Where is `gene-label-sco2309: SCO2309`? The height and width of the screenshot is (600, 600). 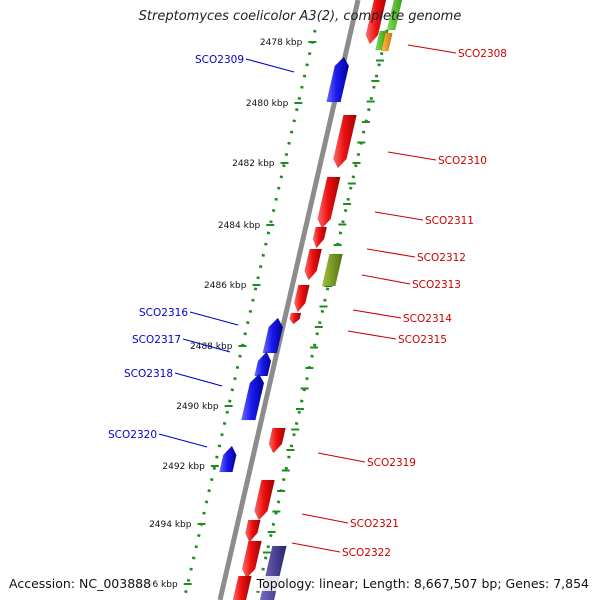 gene-label-sco2309: SCO2309 is located at coordinates (219, 60).